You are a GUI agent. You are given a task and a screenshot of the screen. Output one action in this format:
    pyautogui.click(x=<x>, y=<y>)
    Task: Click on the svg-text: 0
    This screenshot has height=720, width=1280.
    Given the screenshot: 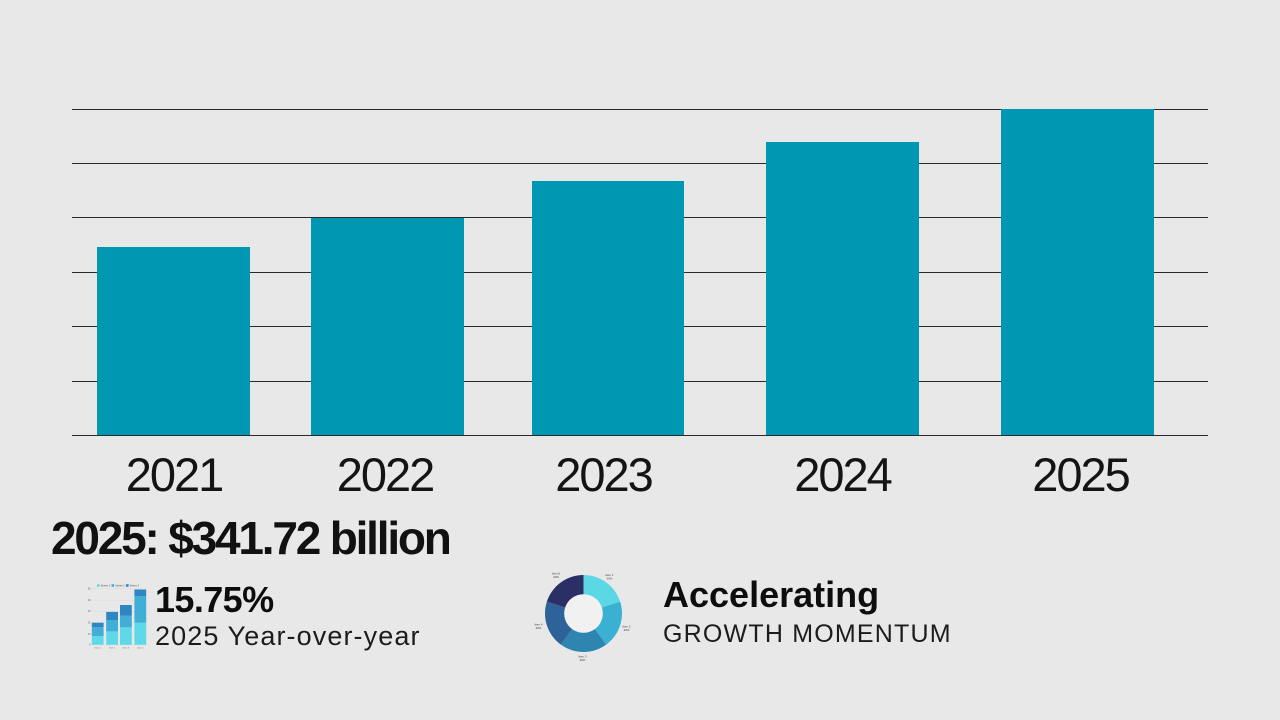 What is the action you would take?
    pyautogui.click(x=90, y=645)
    